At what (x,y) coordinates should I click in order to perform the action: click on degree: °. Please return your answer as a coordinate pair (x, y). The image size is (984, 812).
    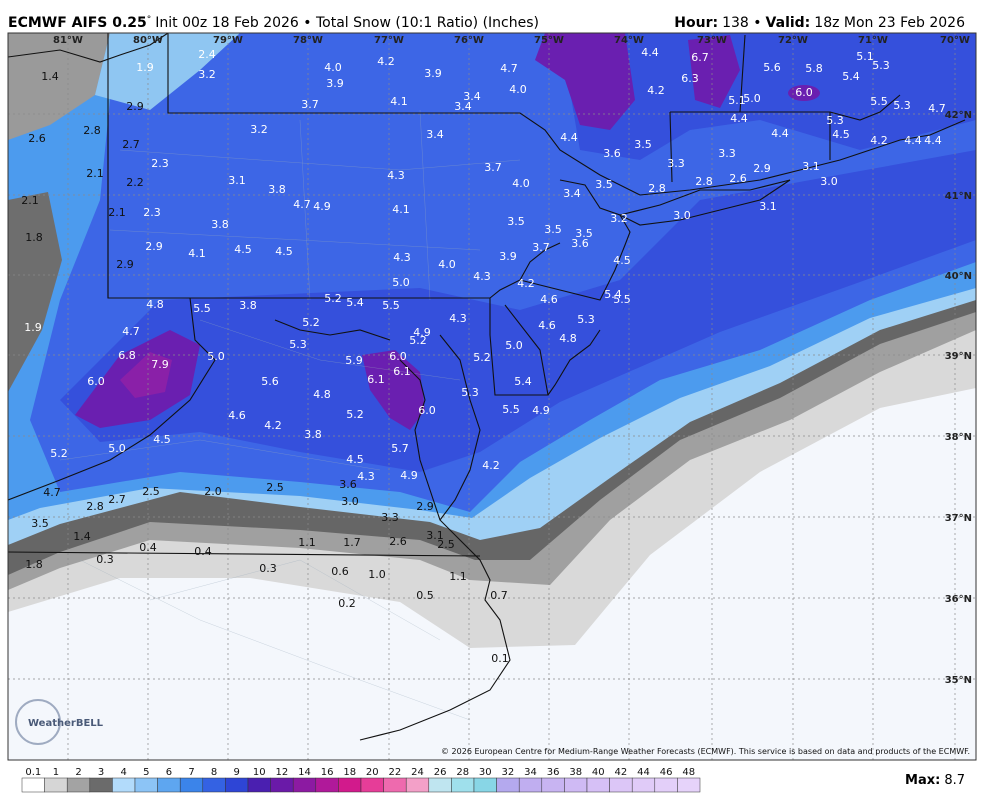
    Looking at the image, I should click on (149, 20).